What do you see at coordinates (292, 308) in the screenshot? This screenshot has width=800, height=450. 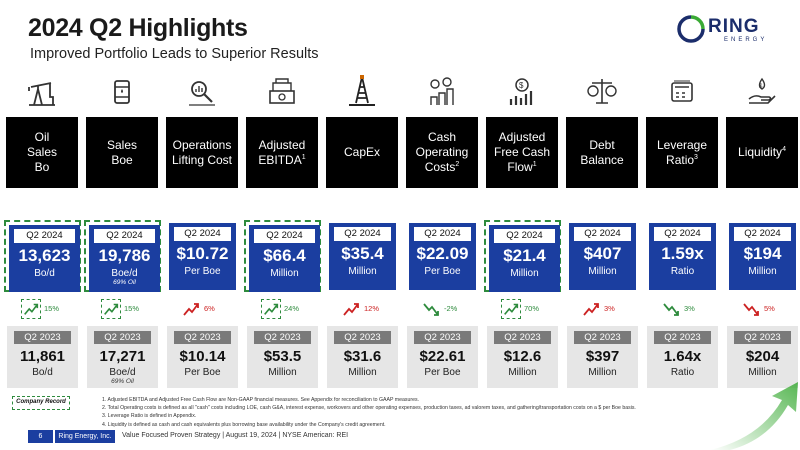 I see `change-percent: 24%` at bounding box center [292, 308].